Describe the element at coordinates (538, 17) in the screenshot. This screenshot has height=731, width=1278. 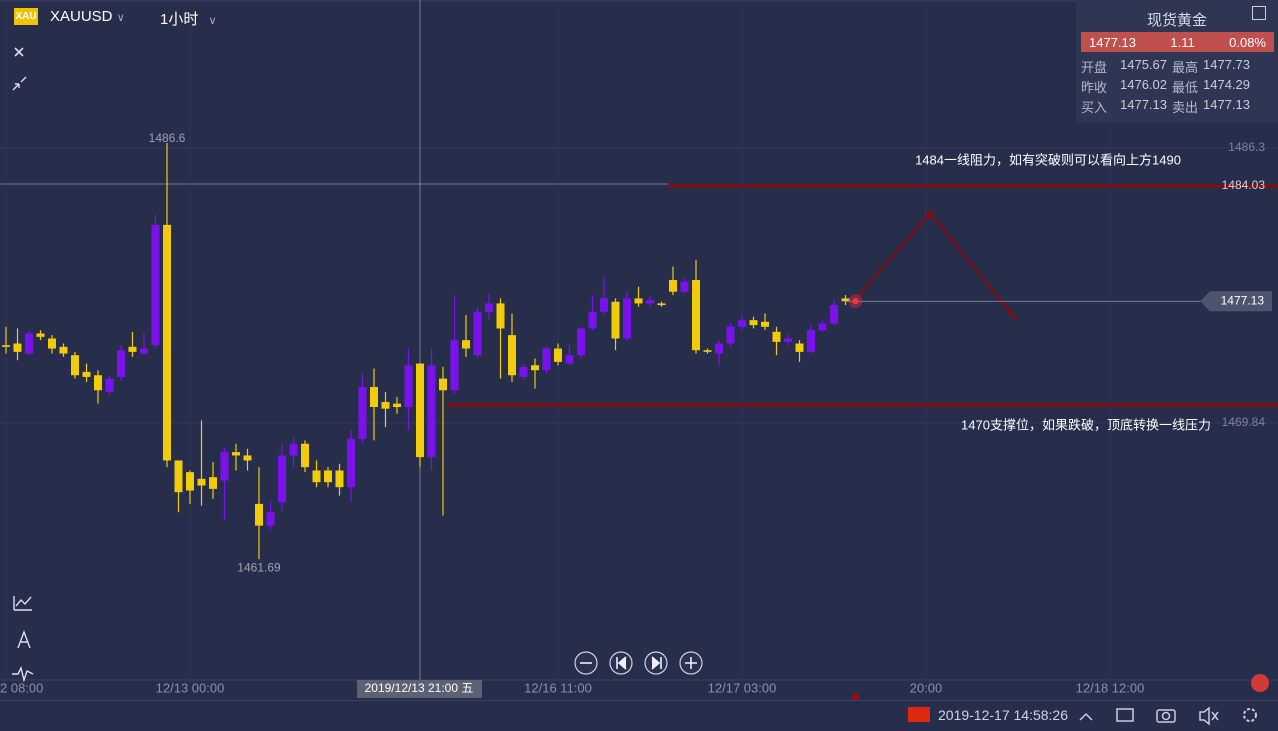
I see `top-bar: XAU XAUUSD ∨ 1小时 ∨` at that location.